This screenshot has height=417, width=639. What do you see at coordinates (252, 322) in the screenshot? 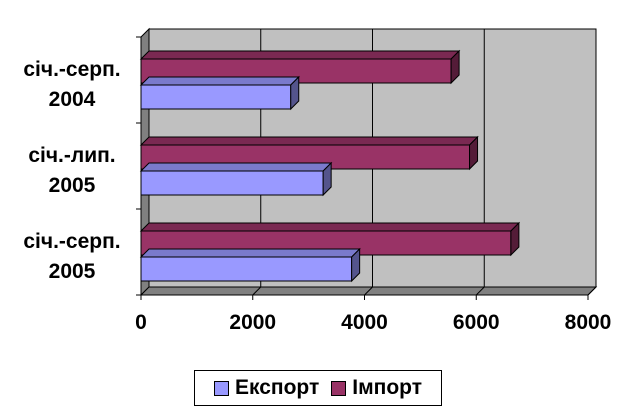
I see `x-tick-label: 2000` at bounding box center [252, 322].